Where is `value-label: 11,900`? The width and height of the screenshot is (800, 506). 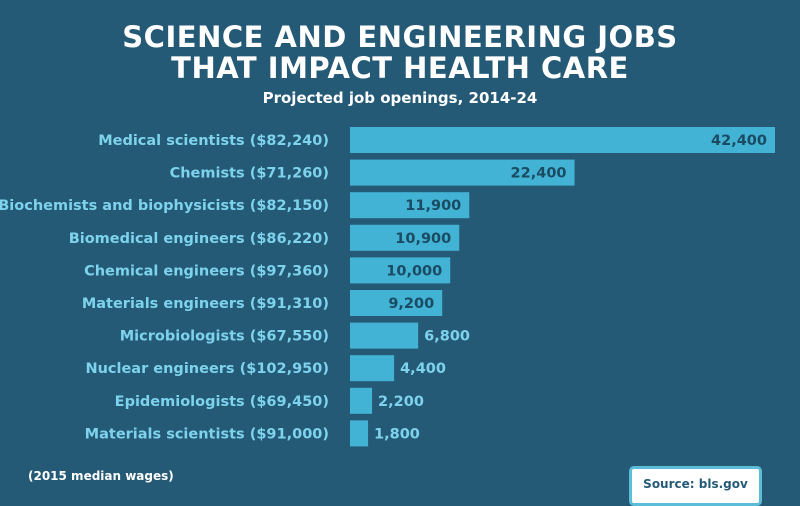 value-label: 11,900 is located at coordinates (433, 206).